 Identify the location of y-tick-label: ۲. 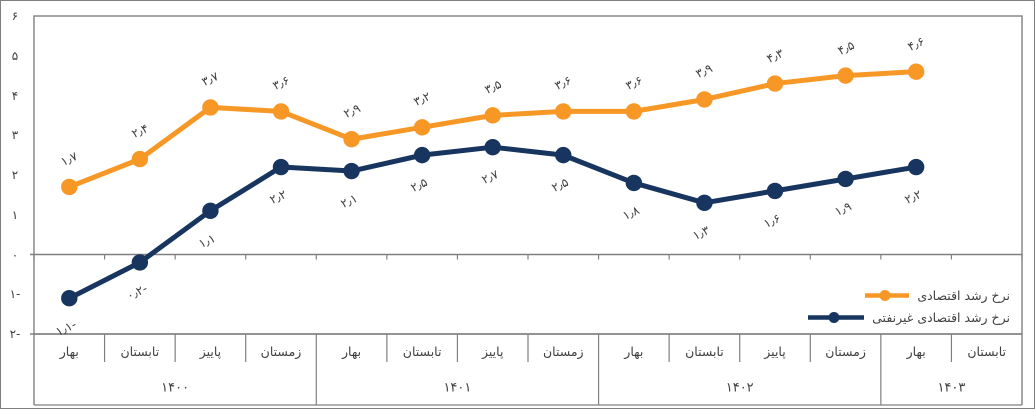
(15, 175).